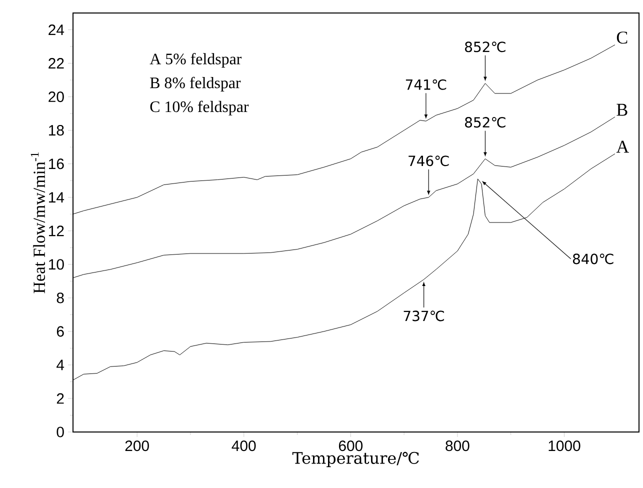  I want to click on annotation: B 8% feldspar, so click(195, 84).